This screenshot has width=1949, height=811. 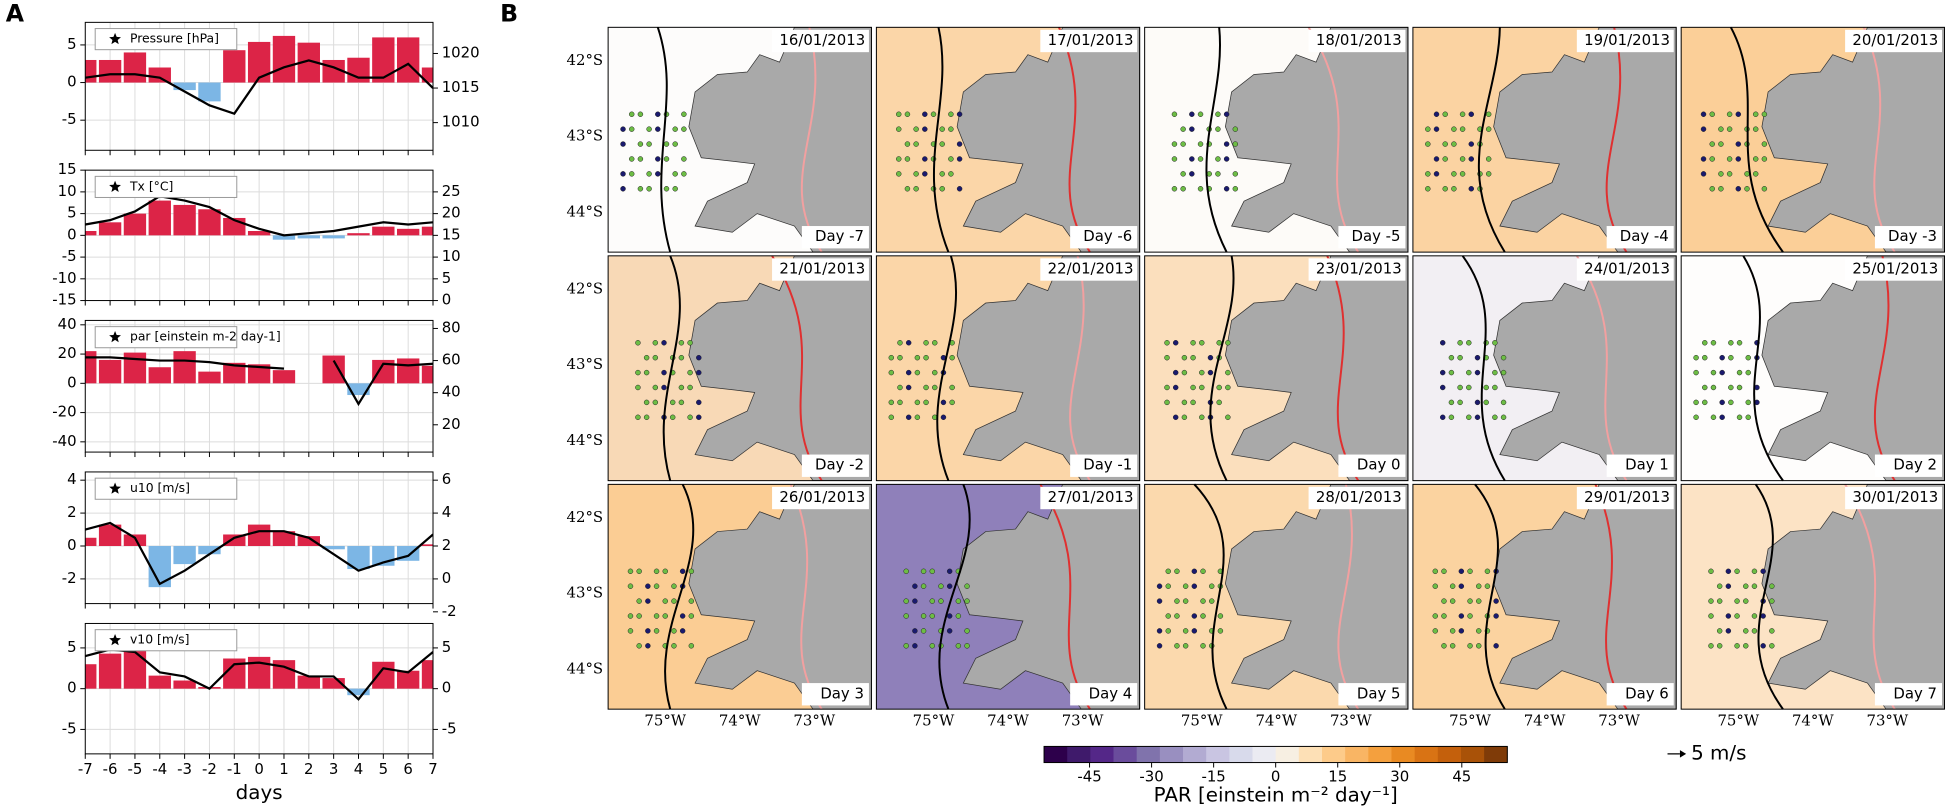 What do you see at coordinates (739, 139) in the screenshot?
I see `map-panel: 16/01/2013 Day -7` at bounding box center [739, 139].